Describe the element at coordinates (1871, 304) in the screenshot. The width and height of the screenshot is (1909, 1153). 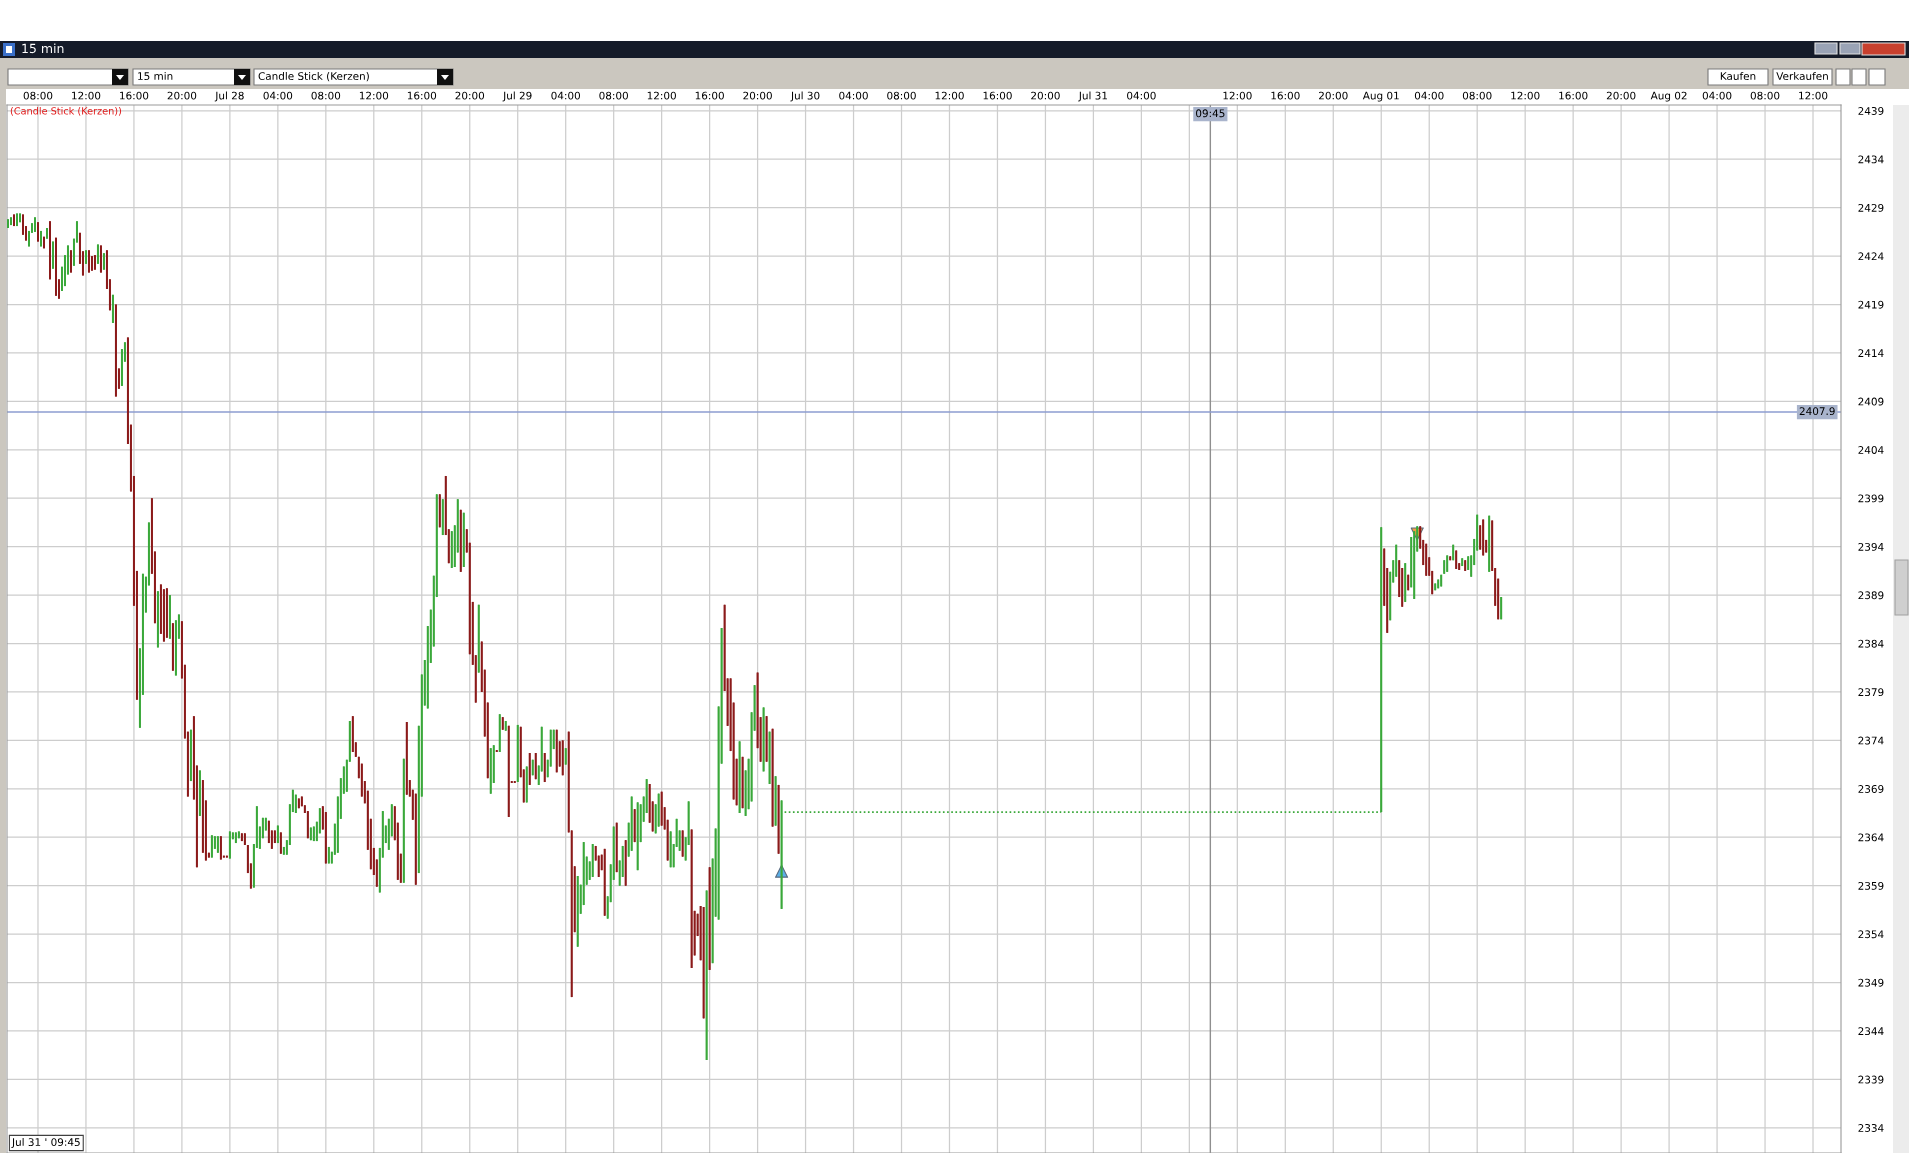
I see `y-tick-label: 2419` at that location.